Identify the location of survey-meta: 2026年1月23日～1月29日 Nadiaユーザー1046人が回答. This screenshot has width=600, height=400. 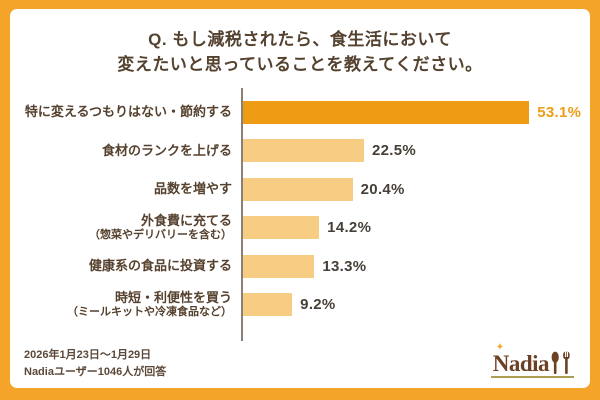
(95, 364).